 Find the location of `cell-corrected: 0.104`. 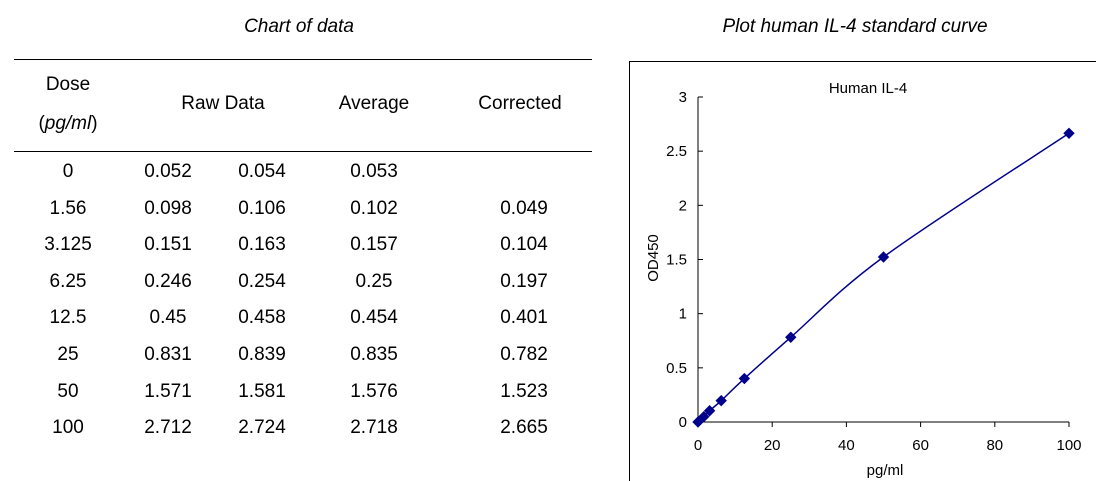

cell-corrected: 0.104 is located at coordinates (524, 245).